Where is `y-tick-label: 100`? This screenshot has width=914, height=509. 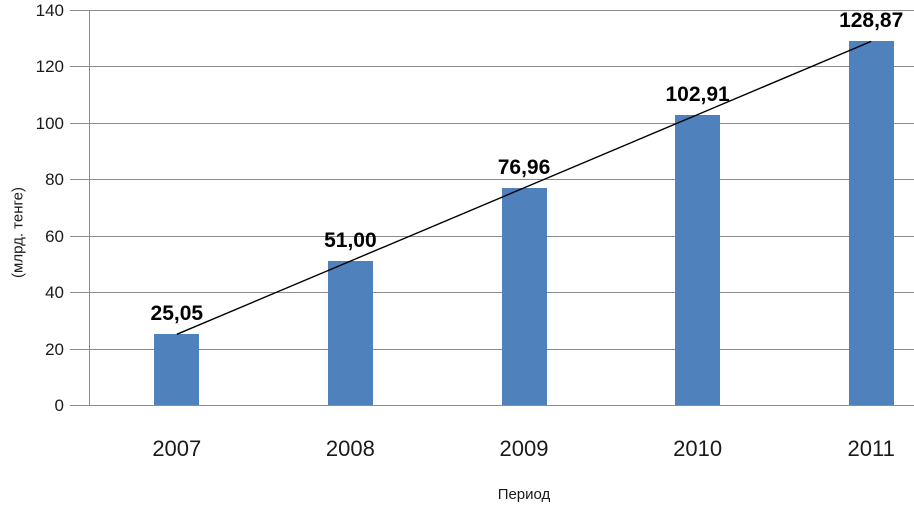
y-tick-label: 100 is located at coordinates (49, 123).